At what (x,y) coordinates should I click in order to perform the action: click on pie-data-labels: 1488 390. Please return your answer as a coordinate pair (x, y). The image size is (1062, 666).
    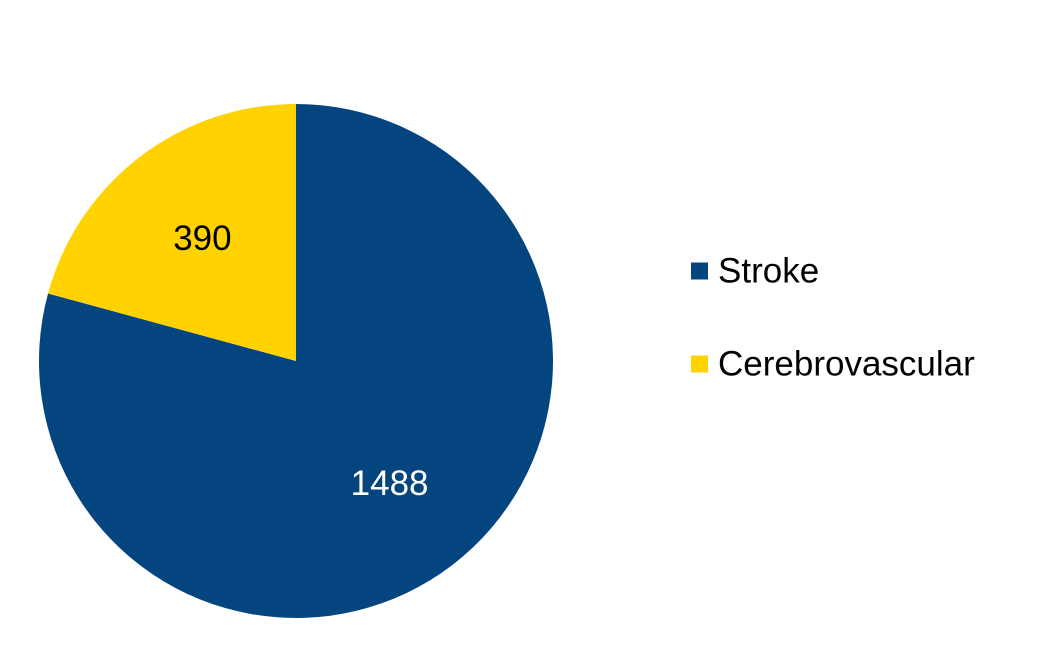
    Looking at the image, I should click on (300, 361).